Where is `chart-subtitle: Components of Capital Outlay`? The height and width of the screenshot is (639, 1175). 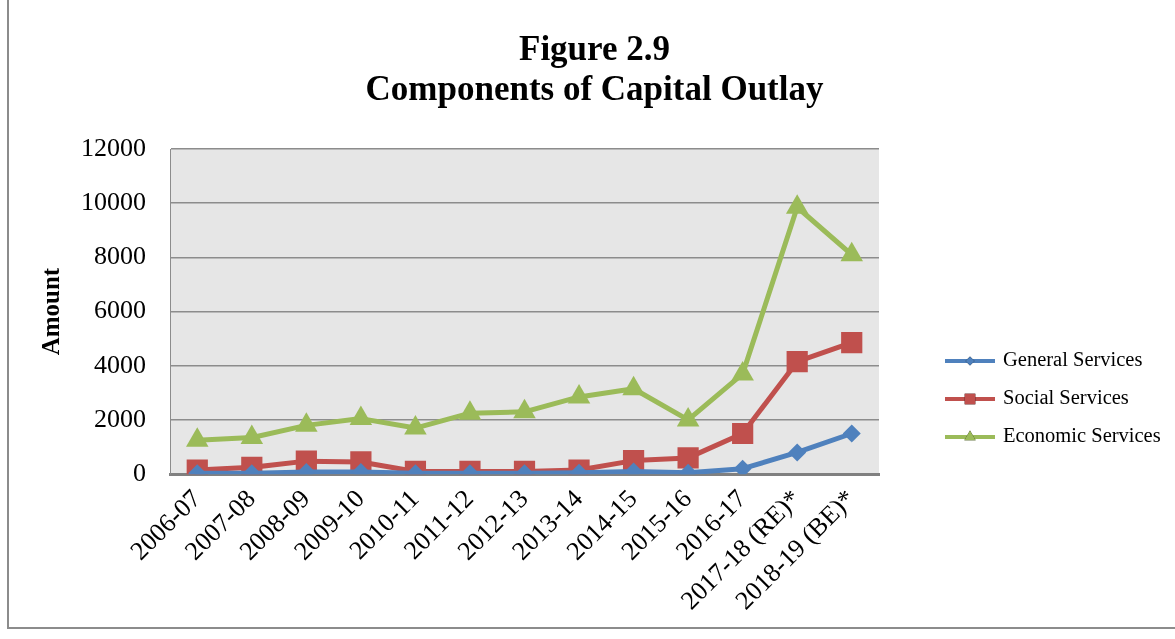
chart-subtitle: Components of Capital Outlay is located at coordinates (594, 89).